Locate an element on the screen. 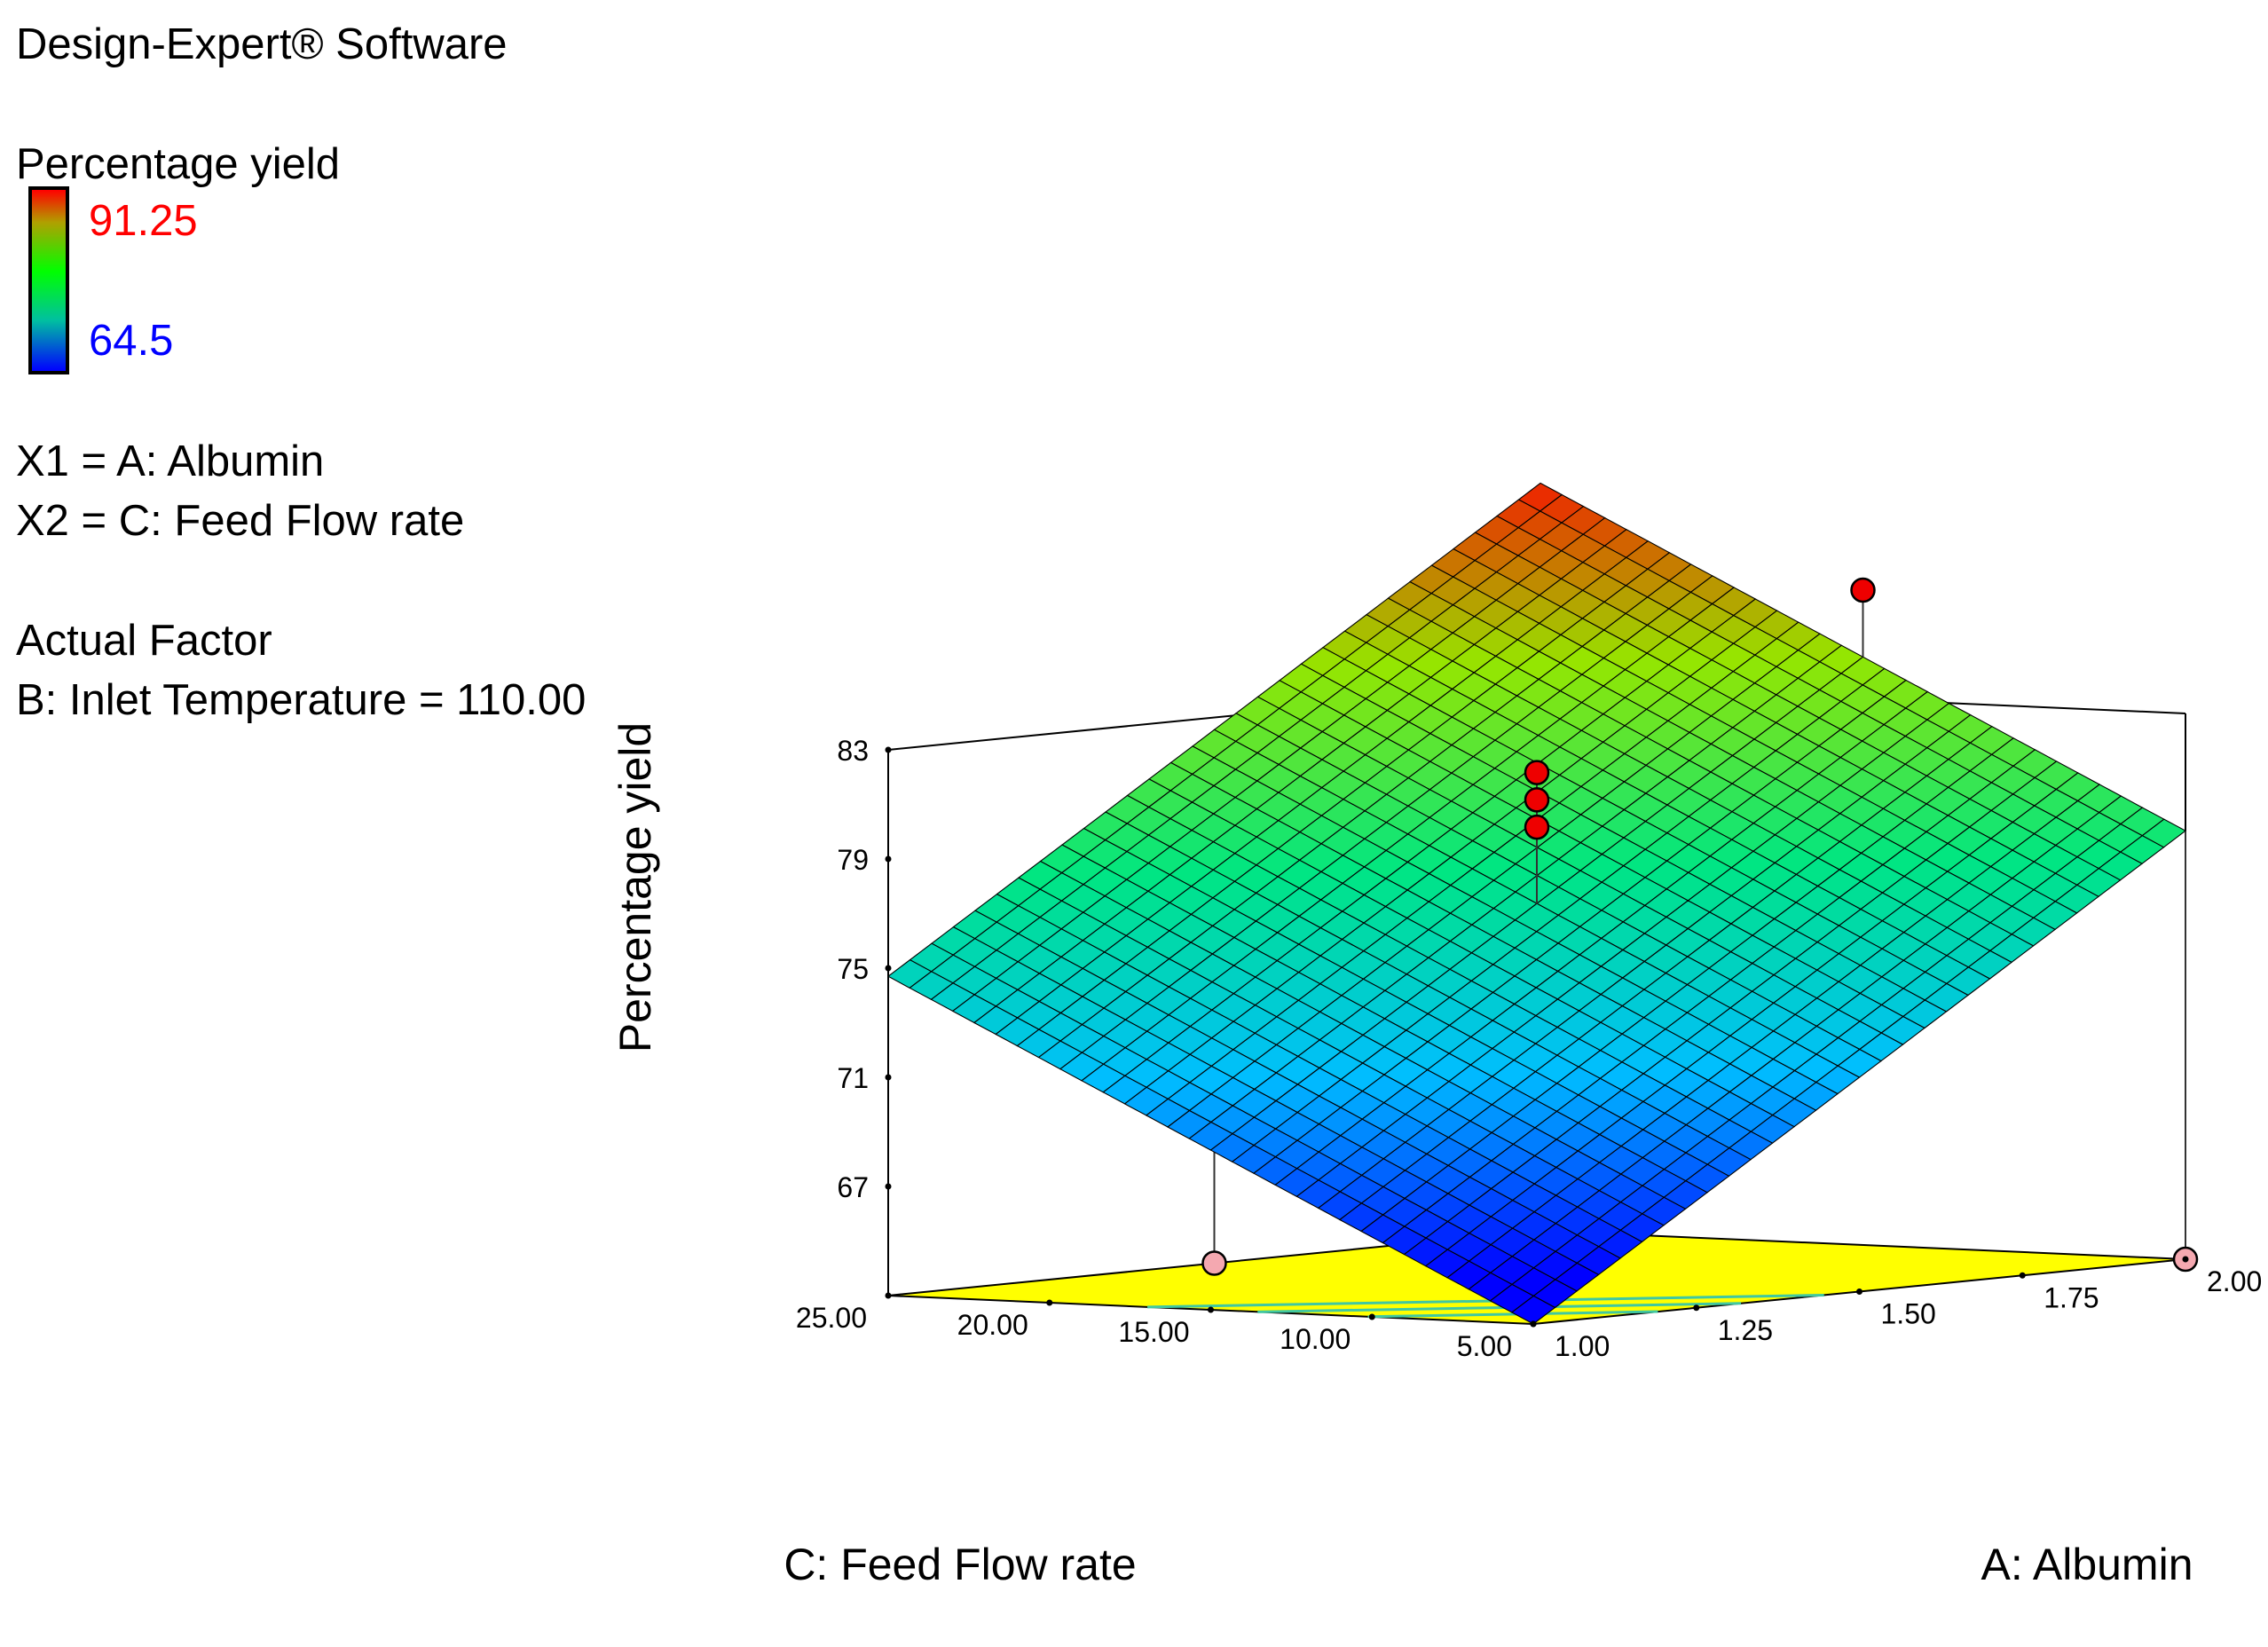 The height and width of the screenshot is (1647, 2268). actual-factor-heading: Actual Factor is located at coordinates (144, 641).